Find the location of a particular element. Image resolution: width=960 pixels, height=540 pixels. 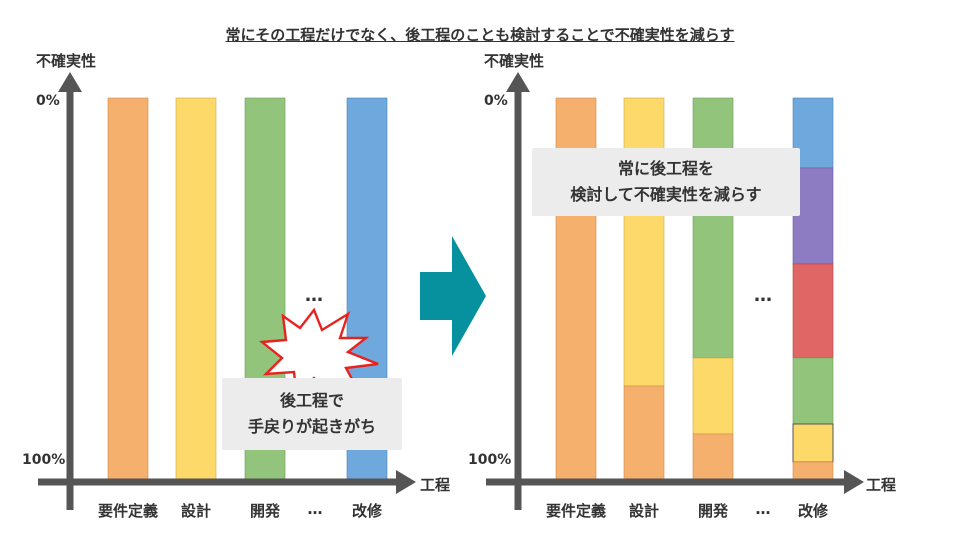

left-x-axis-arrowhead is located at coordinates (406, 482).